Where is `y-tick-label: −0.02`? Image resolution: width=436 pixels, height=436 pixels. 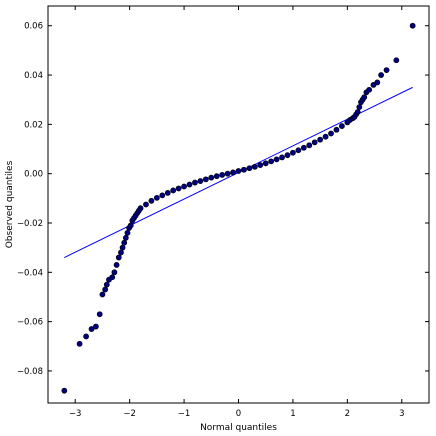
y-tick-label: −0.02 is located at coordinates (30, 224).